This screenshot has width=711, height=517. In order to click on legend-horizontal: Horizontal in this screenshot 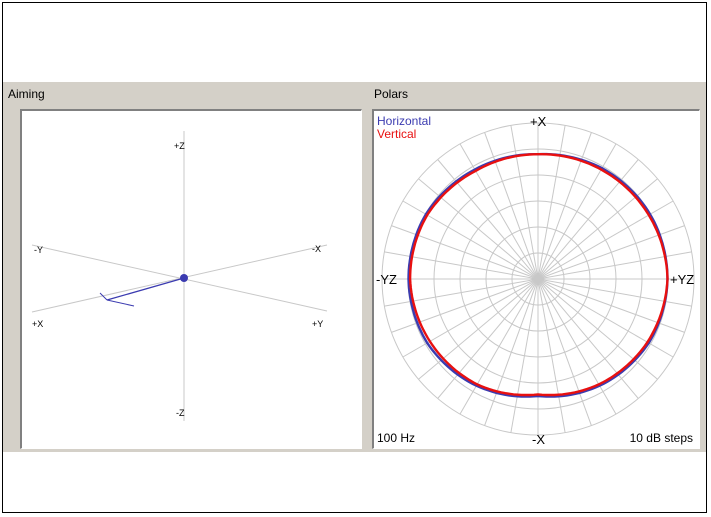, I will do `click(404, 121)`.